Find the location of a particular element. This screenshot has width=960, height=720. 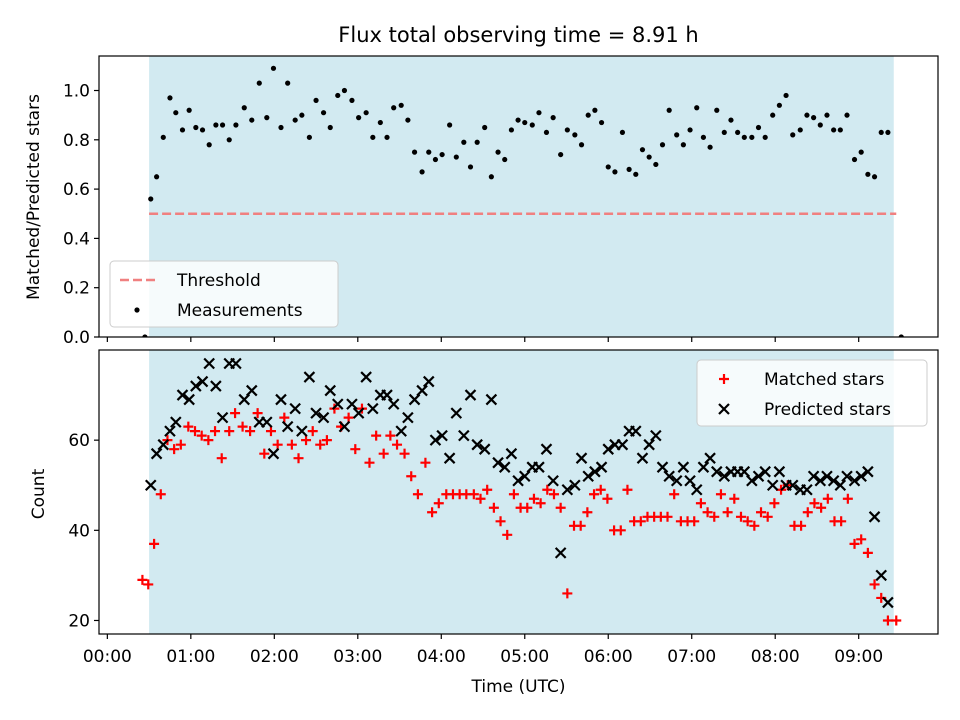

y-tick-label: 0.6 is located at coordinates (76, 190).